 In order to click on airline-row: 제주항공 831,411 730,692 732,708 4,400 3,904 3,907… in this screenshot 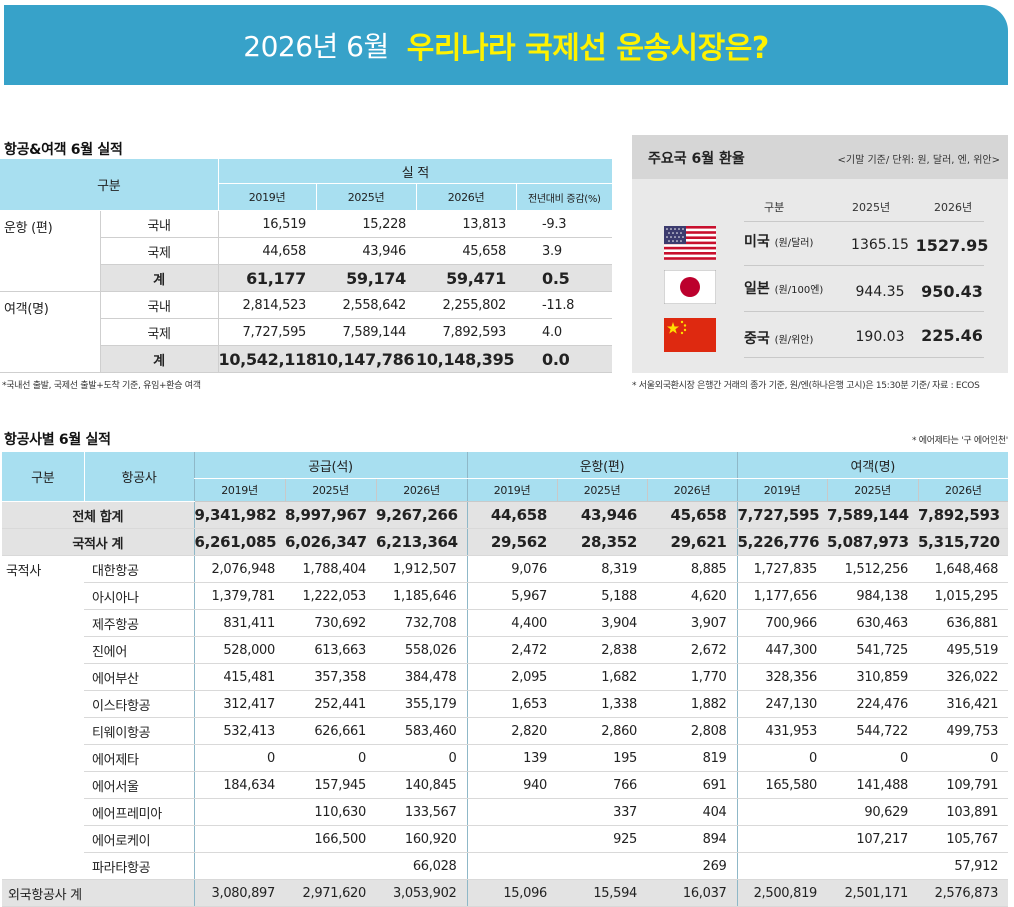, I will do `click(505, 623)`.